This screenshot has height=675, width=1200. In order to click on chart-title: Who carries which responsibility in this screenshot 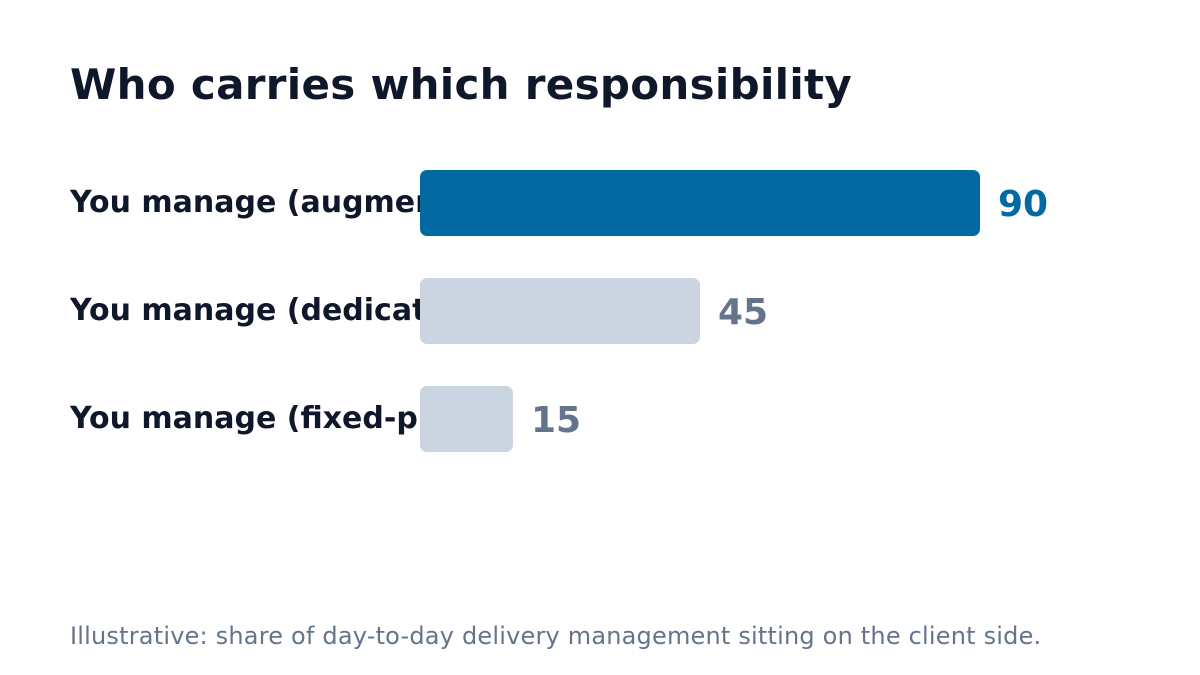, I will do `click(461, 84)`.